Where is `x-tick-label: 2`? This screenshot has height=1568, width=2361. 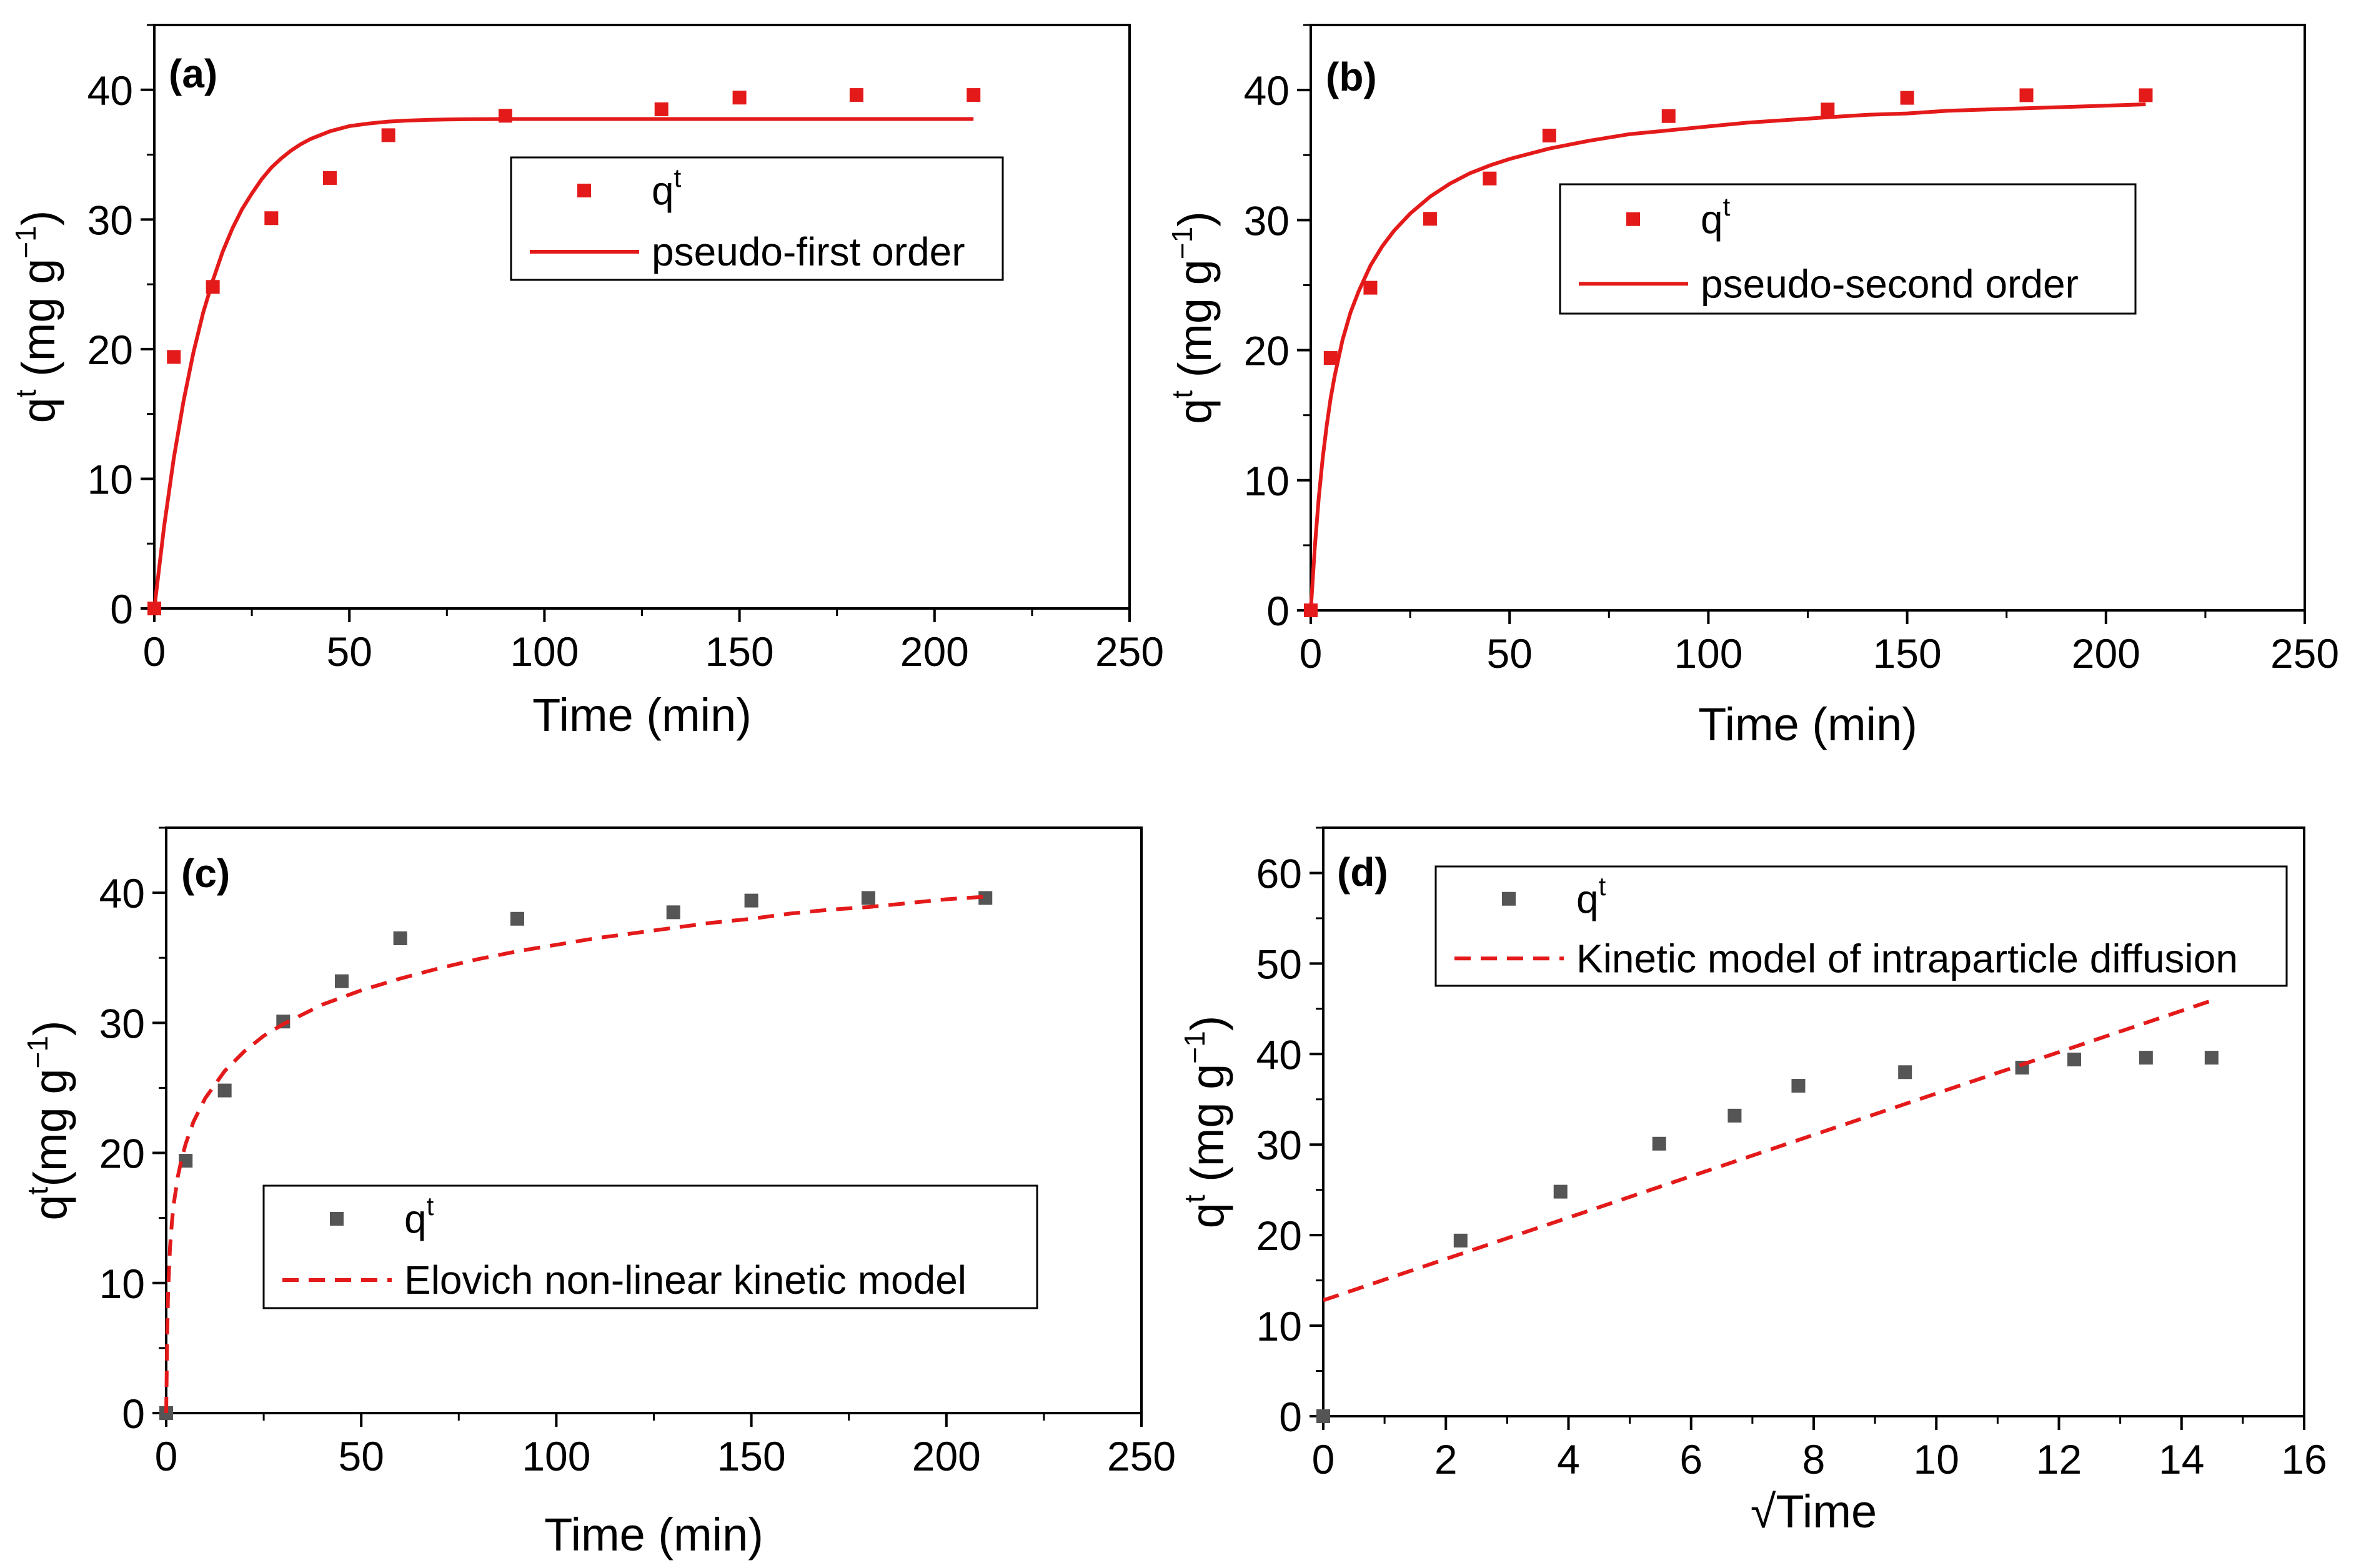 x-tick-label: 2 is located at coordinates (1446, 1459).